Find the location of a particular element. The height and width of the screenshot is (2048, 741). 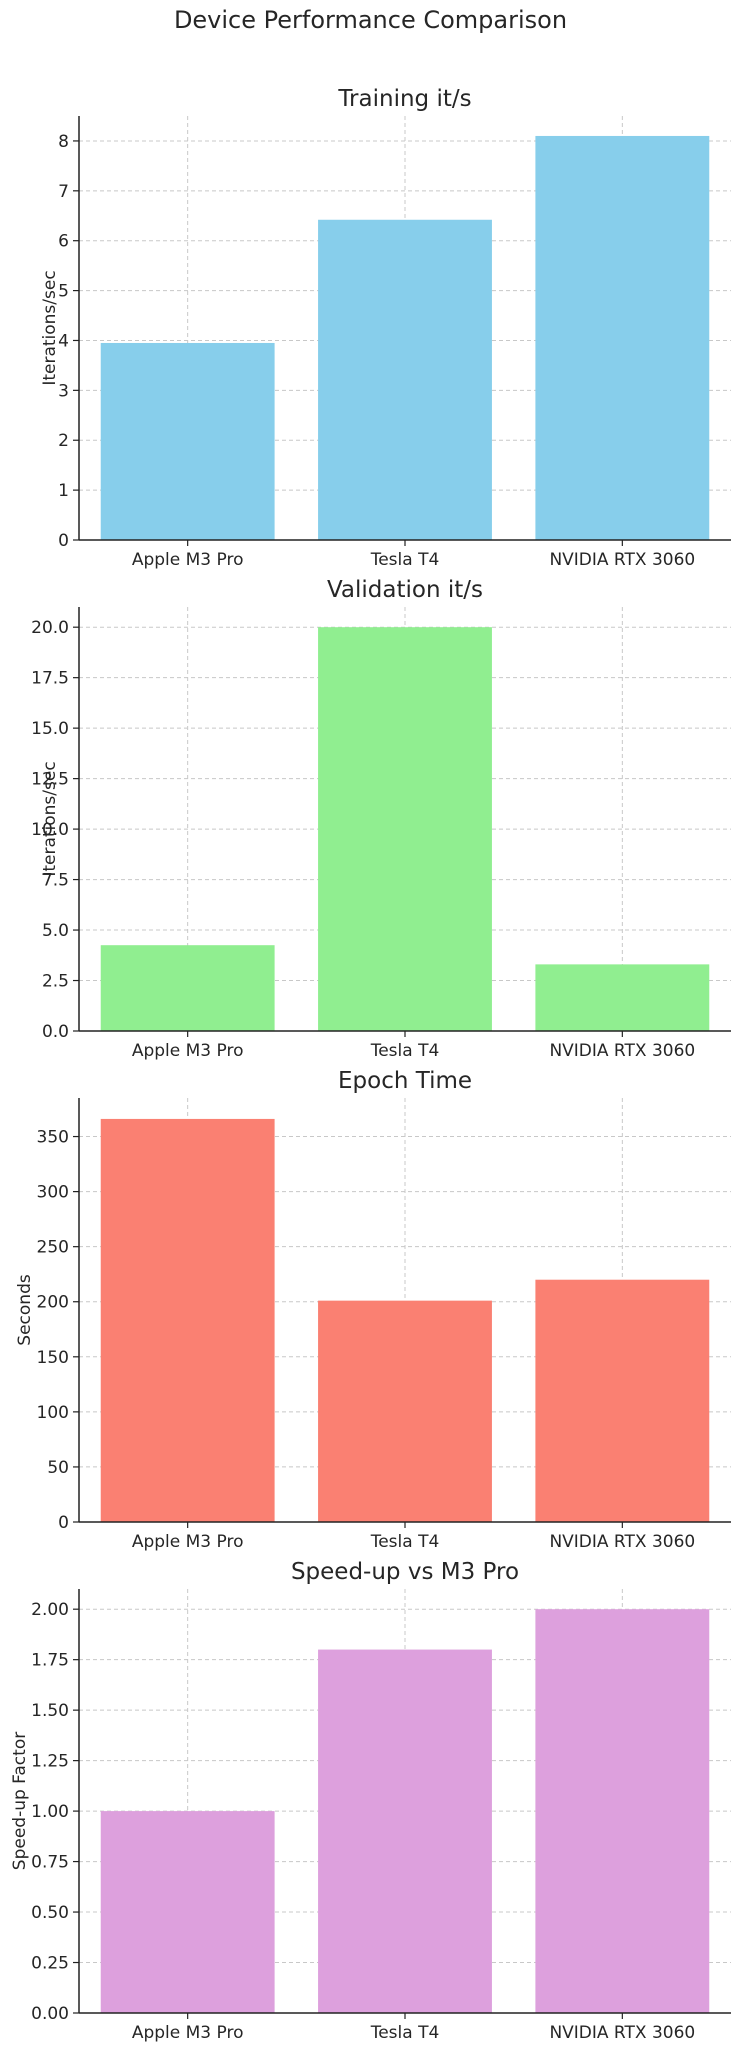

chart-1-xtick-label-2: Tesla T4 is located at coordinates (405, 560).